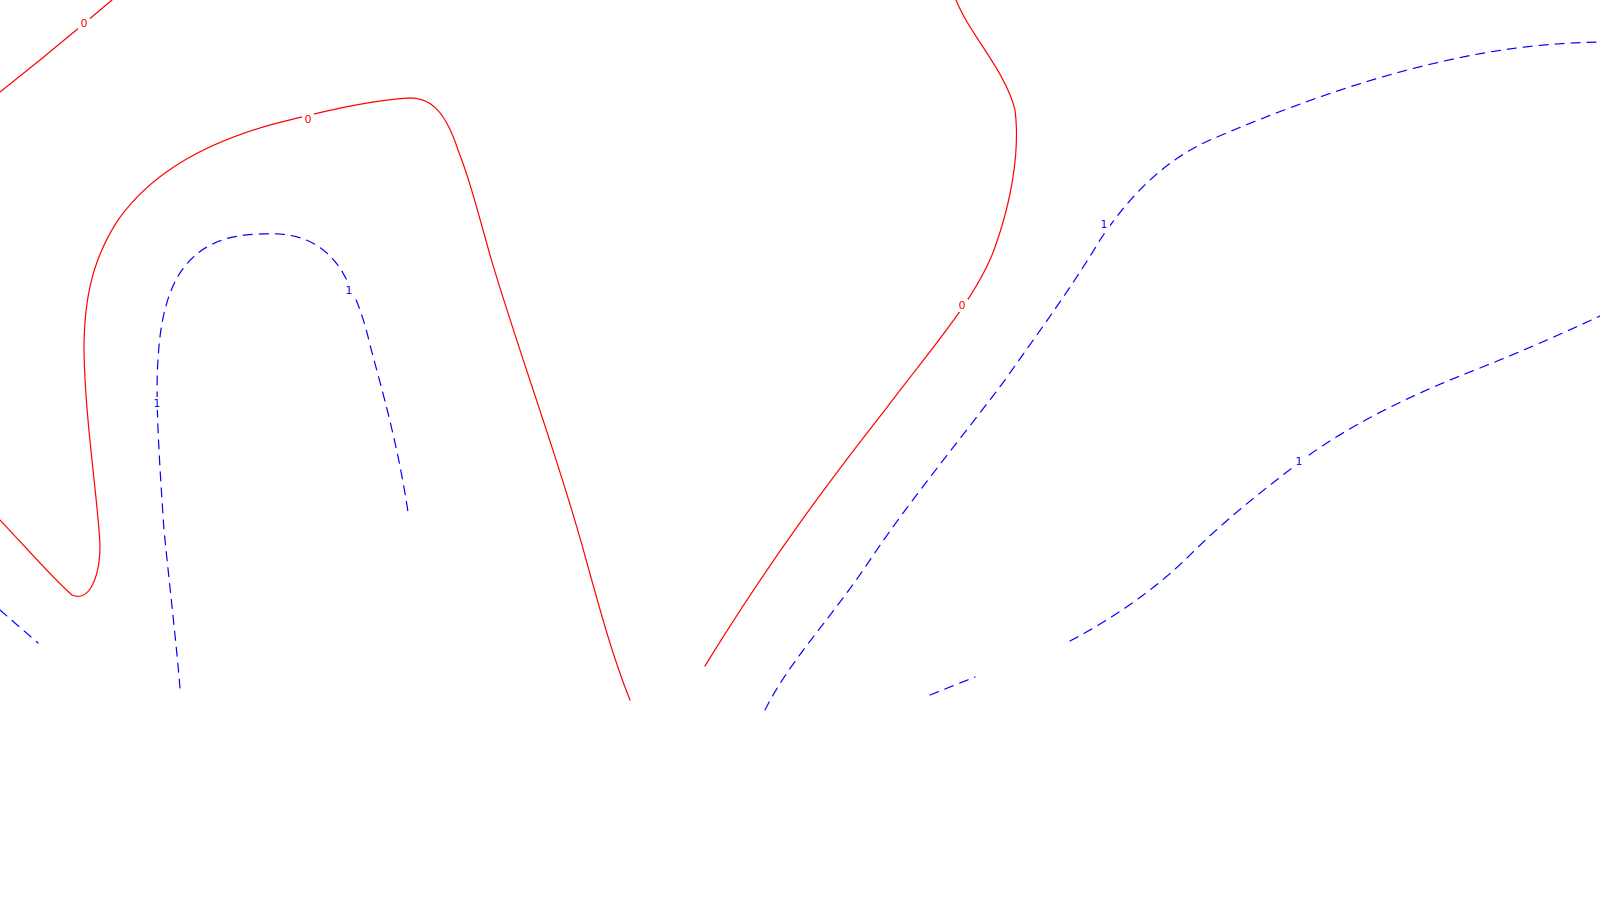 Image resolution: width=1600 pixels, height=900 pixels. I want to click on contour-line-0-top-left, so click(56, 46).